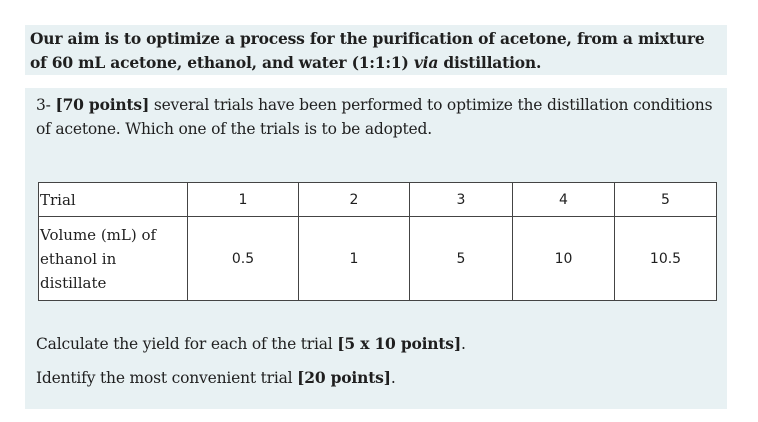 The height and width of the screenshot is (422, 758). Describe the element at coordinates (563, 258) in the screenshot. I see `volume-value-cell: 10` at that location.